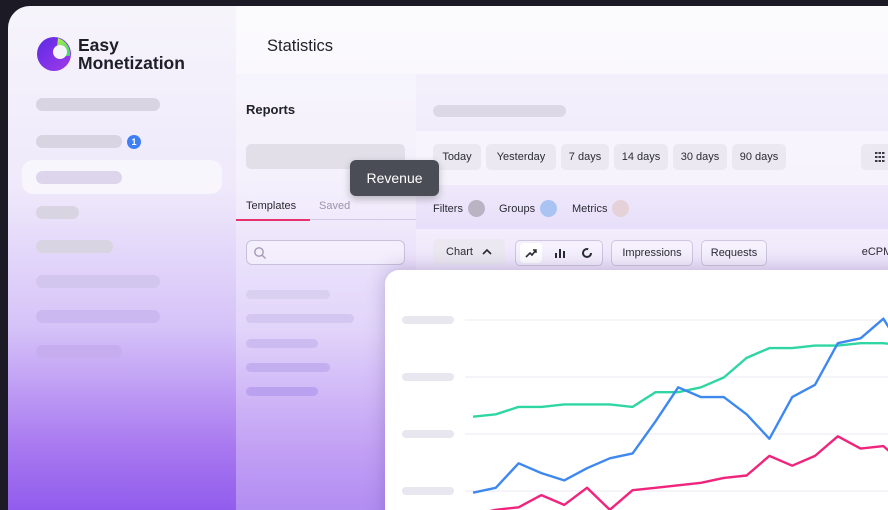 Image resolution: width=888 pixels, height=510 pixels. What do you see at coordinates (517, 208) in the screenshot?
I see `groups-label: Groups` at bounding box center [517, 208].